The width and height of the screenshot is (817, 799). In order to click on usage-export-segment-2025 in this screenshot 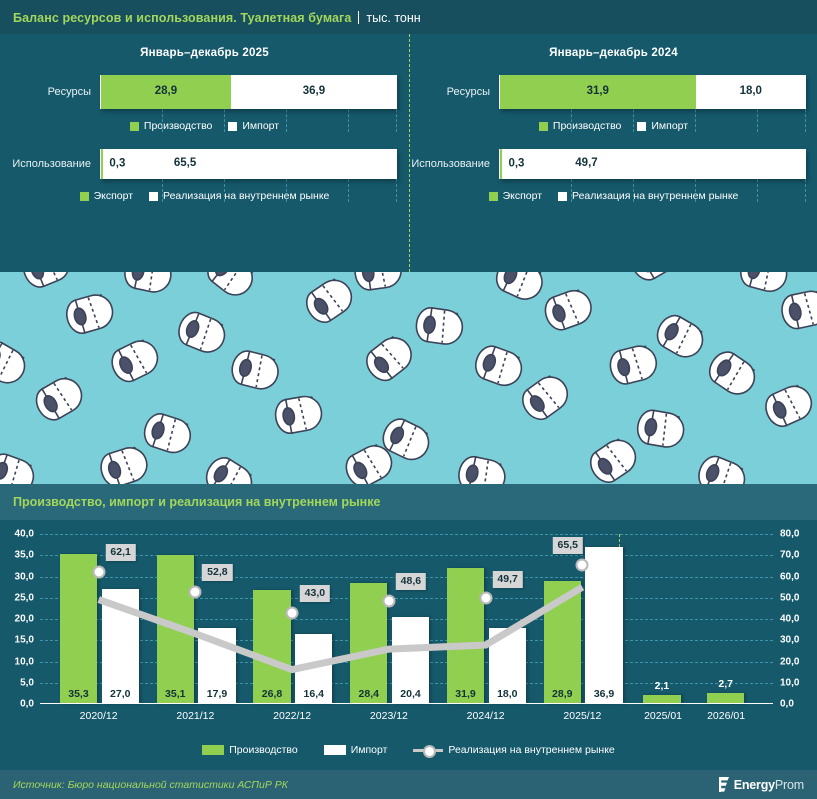, I will do `click(102, 164)`.